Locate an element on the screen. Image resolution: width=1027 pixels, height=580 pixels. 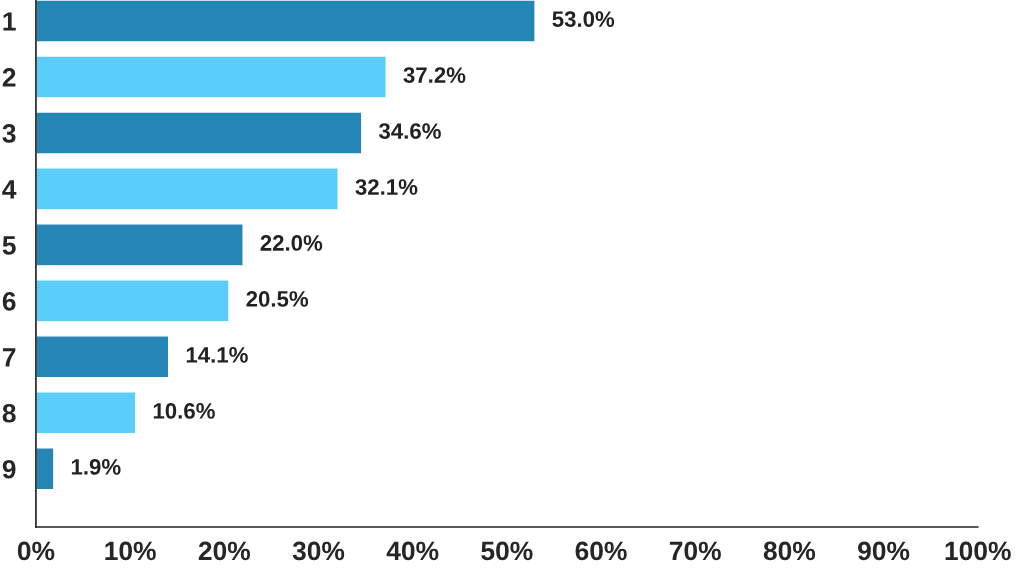
x-tick-label: 50% is located at coordinates (507, 551).